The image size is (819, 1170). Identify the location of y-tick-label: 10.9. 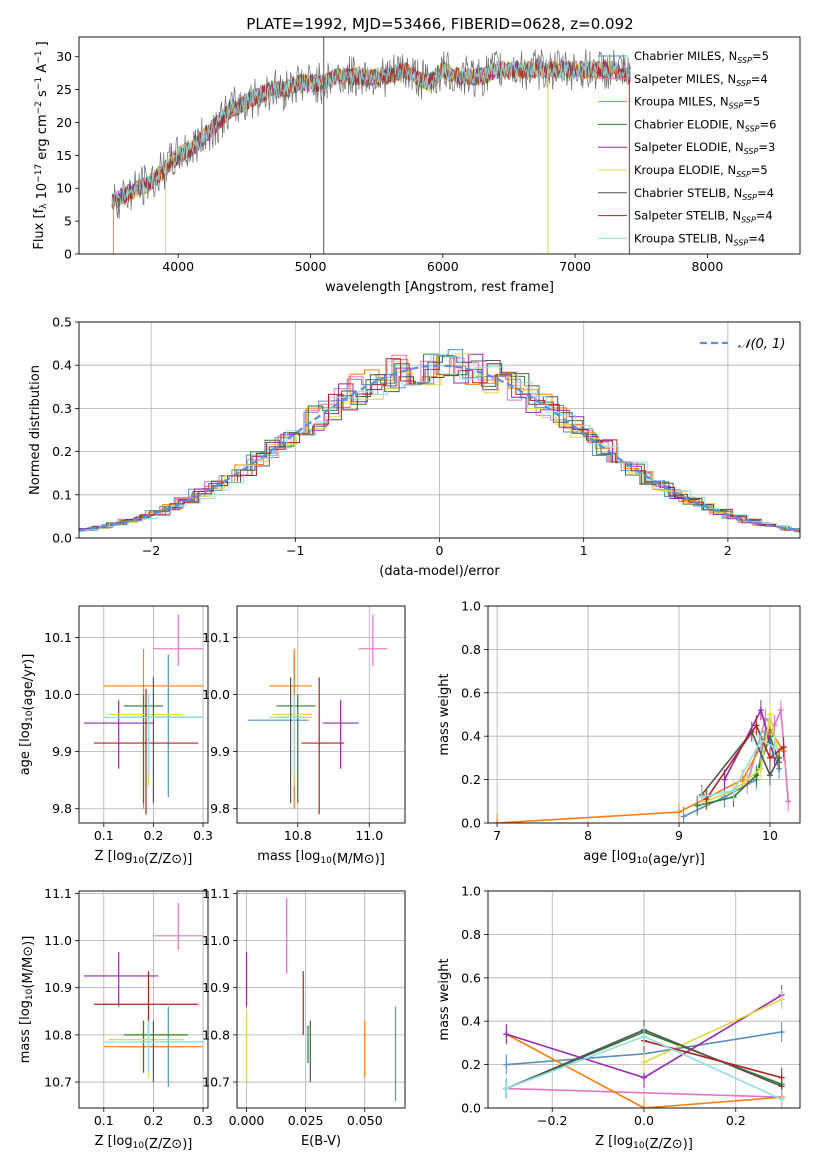
(216, 987).